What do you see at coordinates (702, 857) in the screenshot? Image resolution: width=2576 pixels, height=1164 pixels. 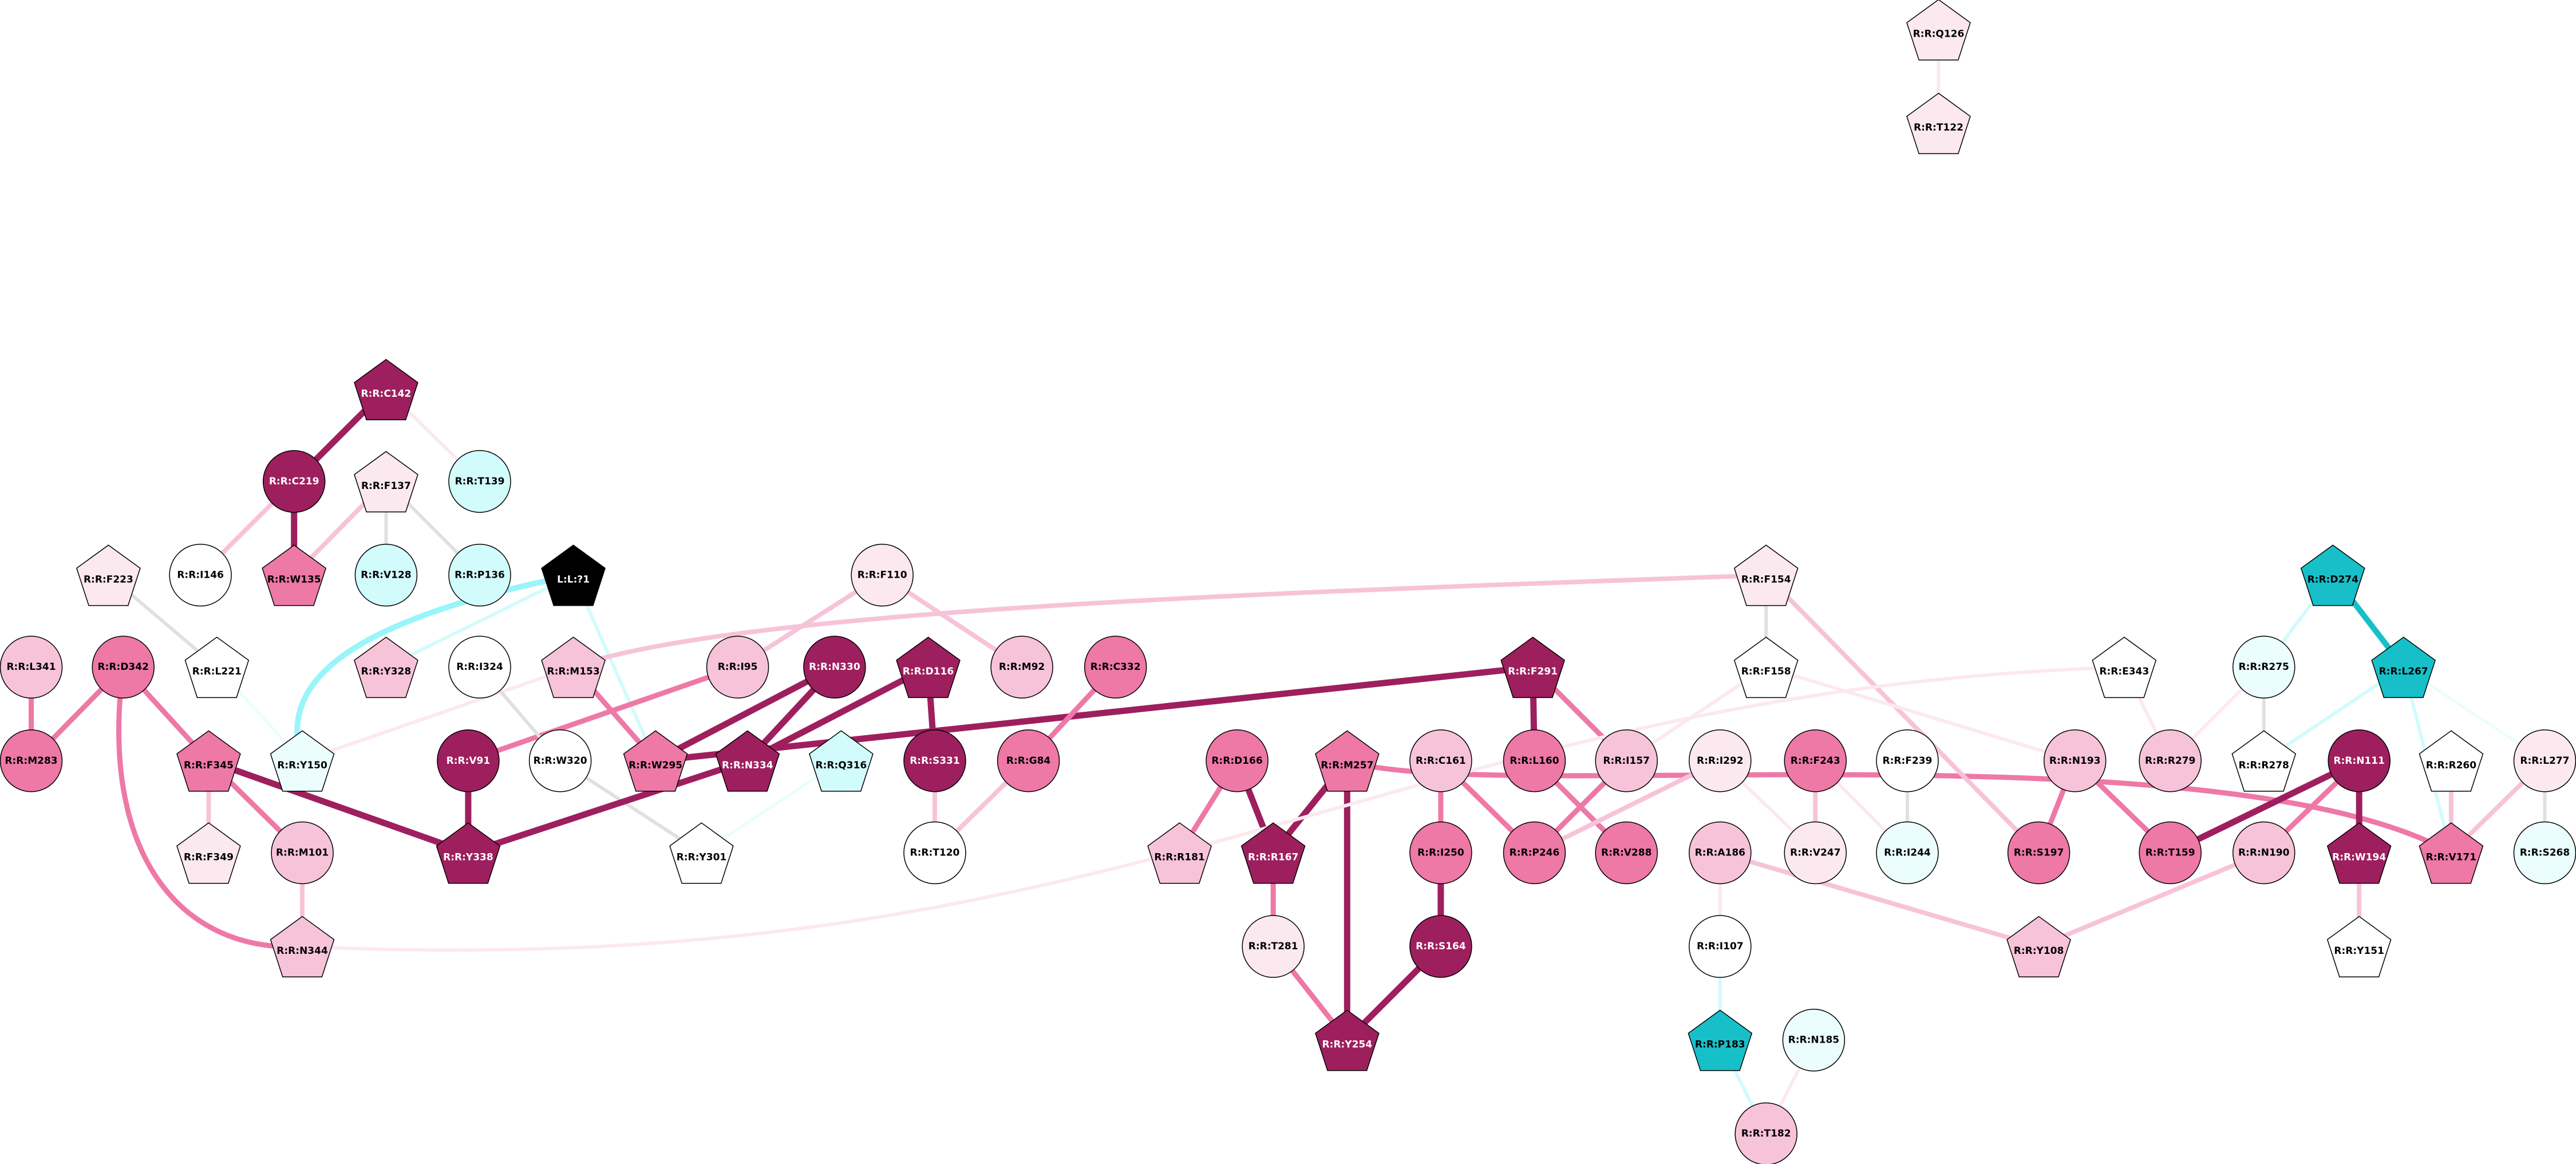 I see `node-label: R:R:Y301` at bounding box center [702, 857].